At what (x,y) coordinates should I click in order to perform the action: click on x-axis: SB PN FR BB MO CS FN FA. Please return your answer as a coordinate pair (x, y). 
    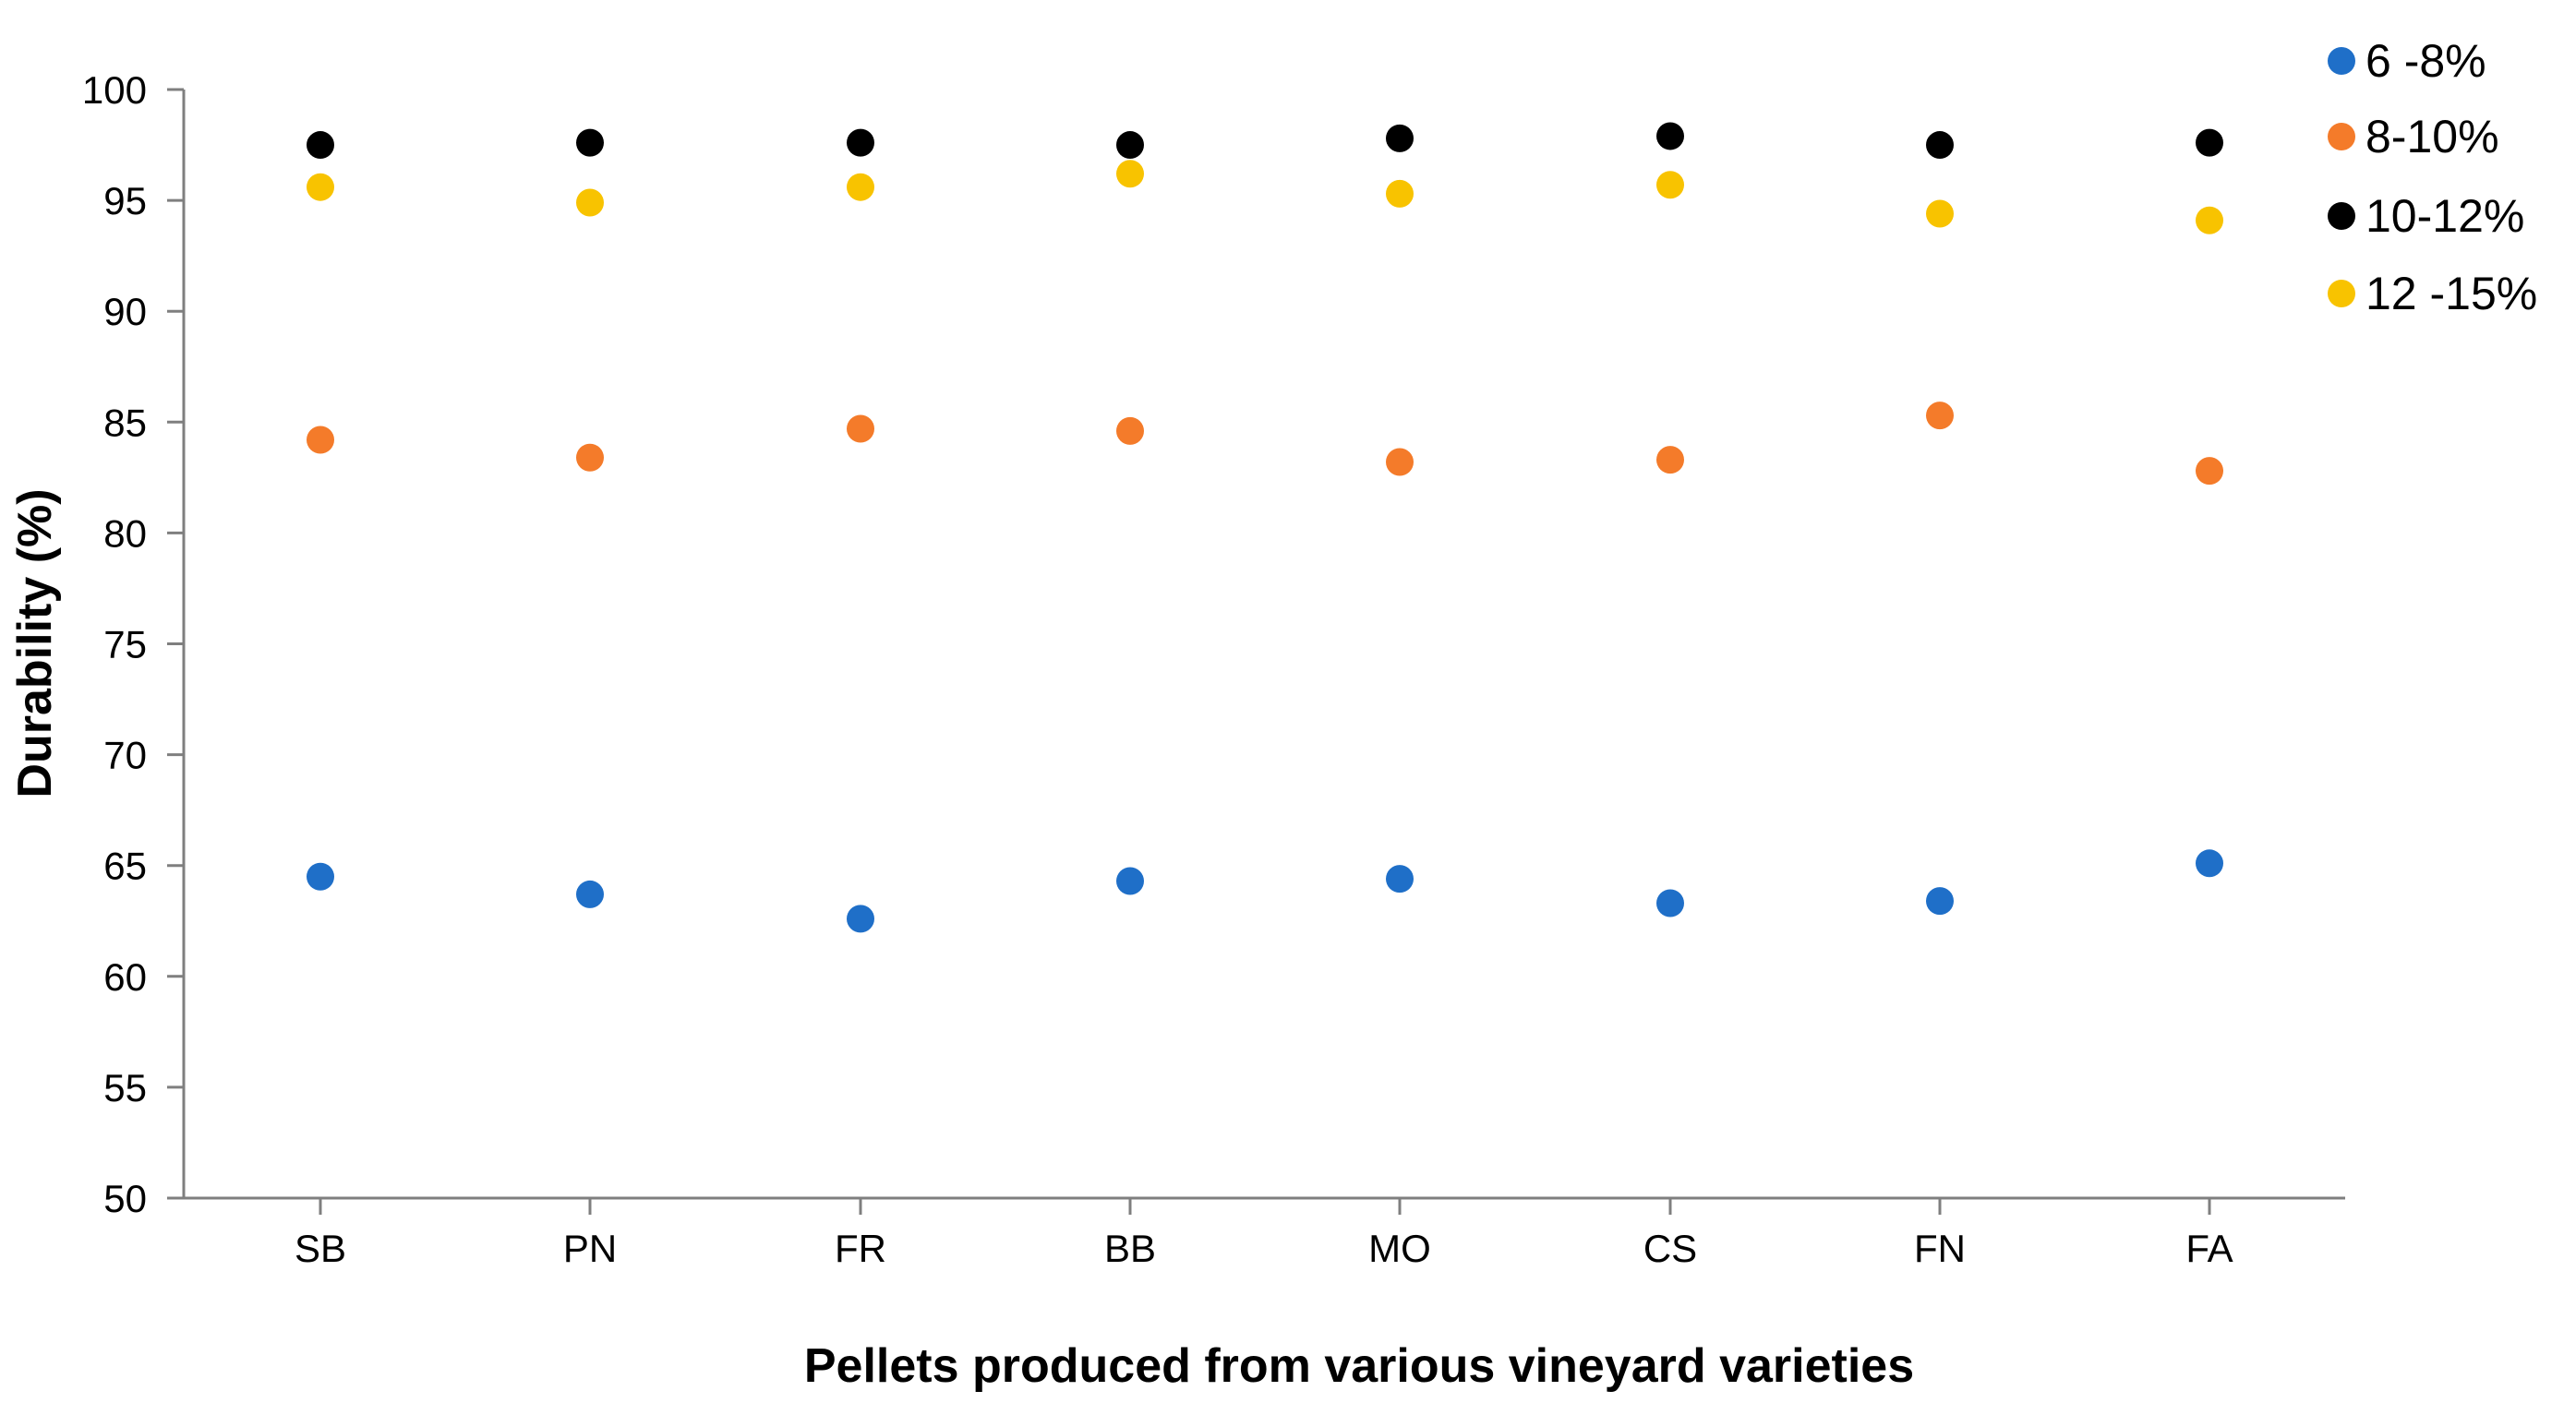
    Looking at the image, I should click on (1264, 1233).